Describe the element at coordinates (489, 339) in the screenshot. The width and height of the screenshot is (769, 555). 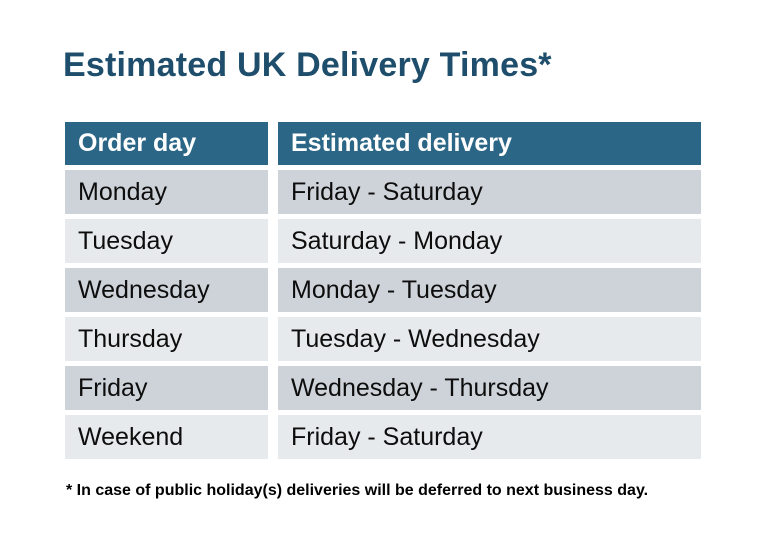
I see `table-cell-estimated-delivery: Tuesday - Wednesday` at that location.